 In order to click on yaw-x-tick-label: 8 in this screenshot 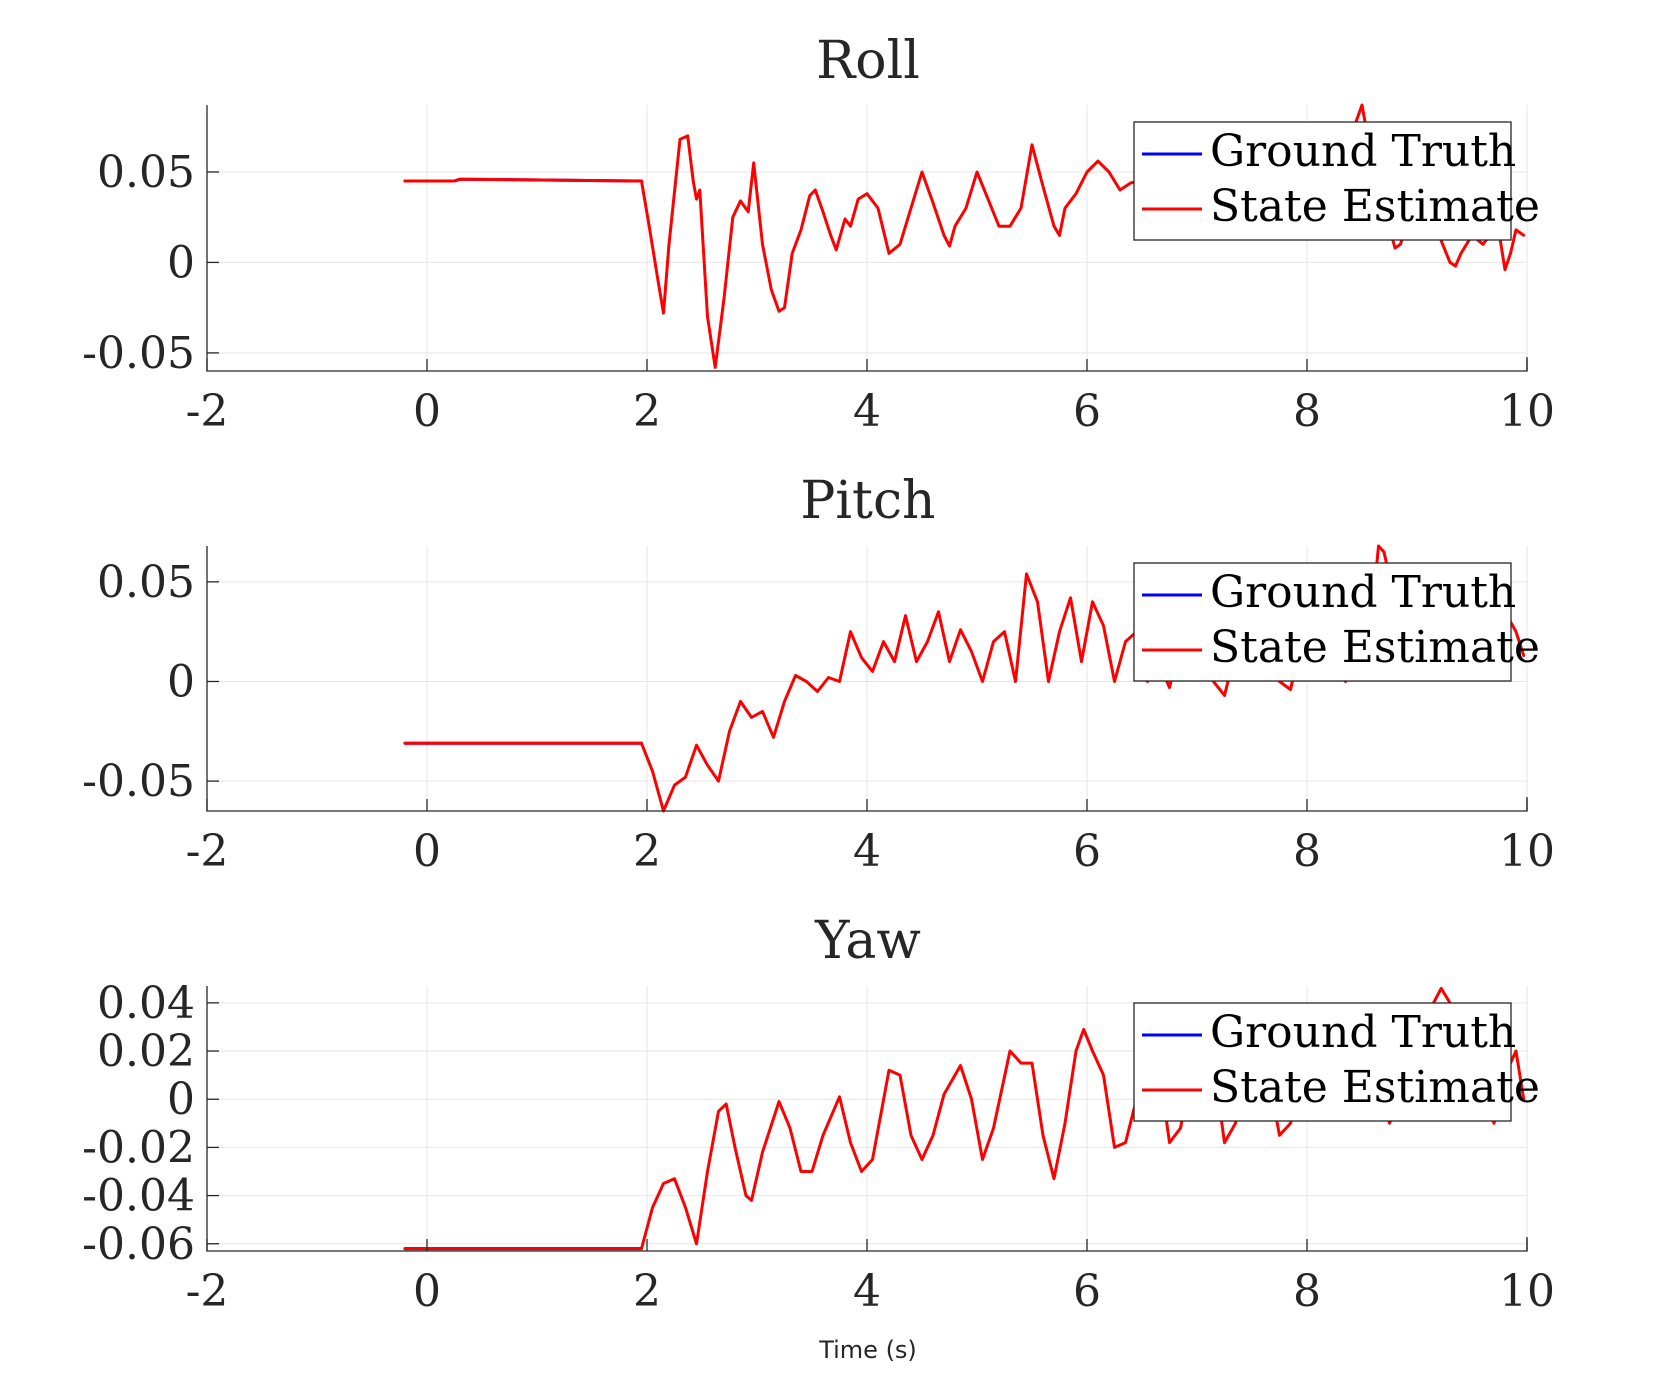, I will do `click(1307, 1291)`.